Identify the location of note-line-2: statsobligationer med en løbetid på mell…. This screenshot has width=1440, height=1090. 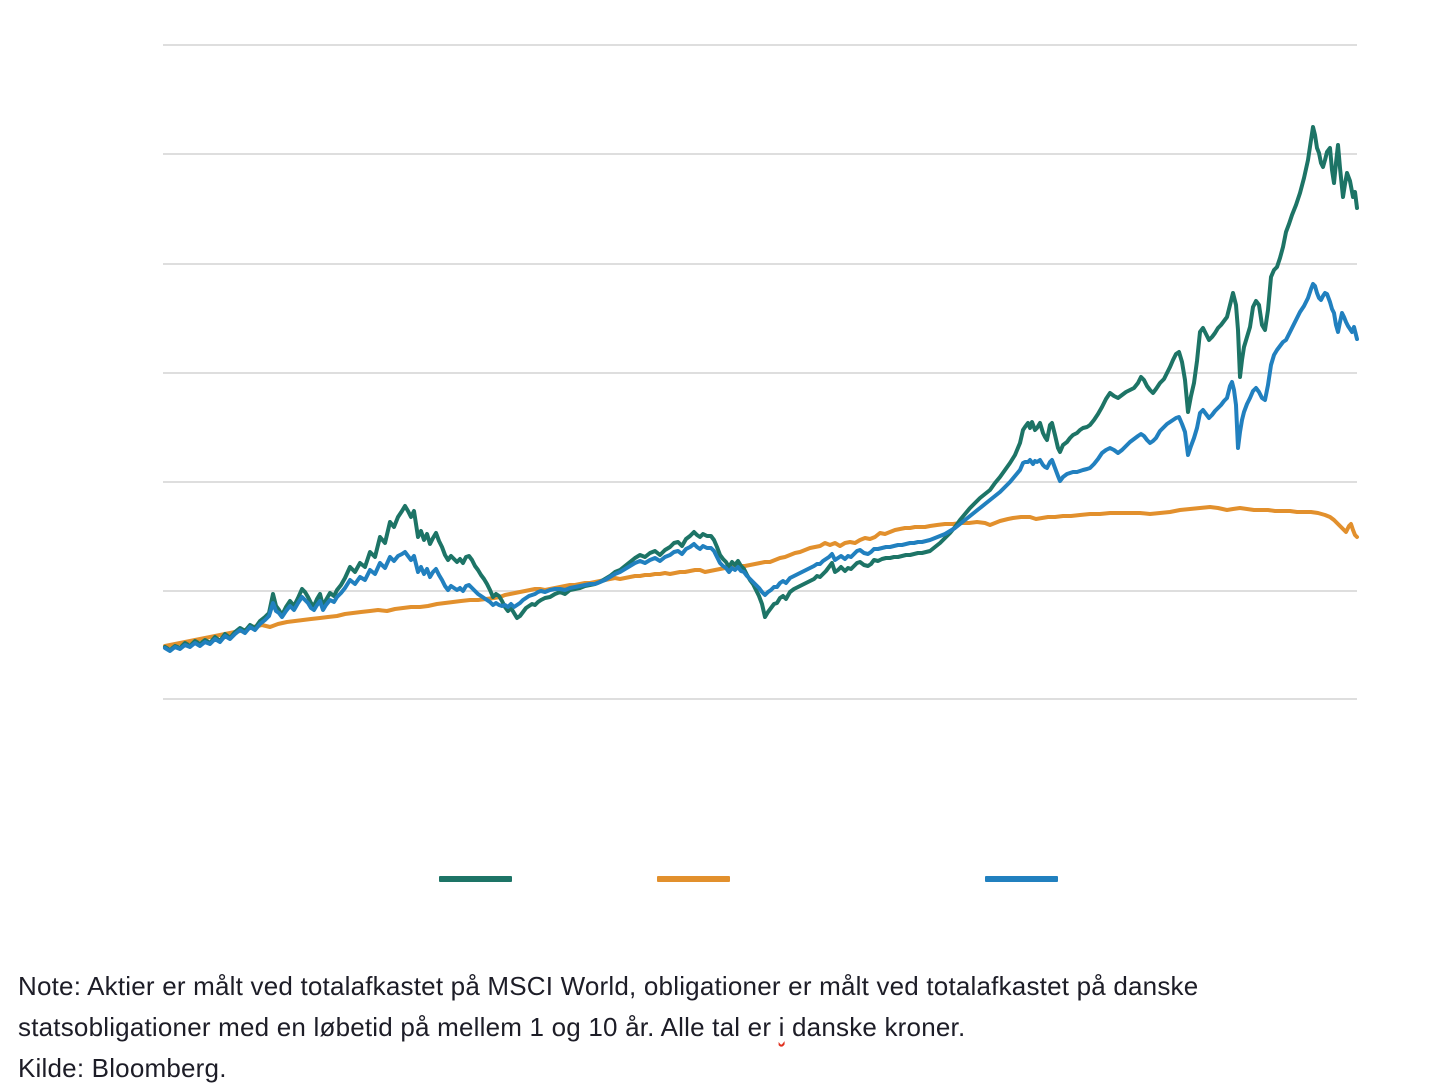
(608, 1027).